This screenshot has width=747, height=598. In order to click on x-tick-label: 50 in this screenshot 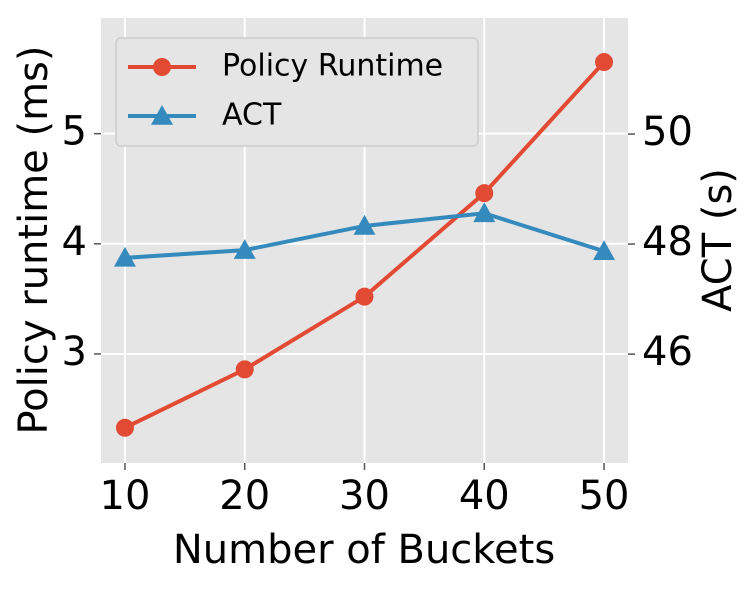, I will do `click(604, 496)`.